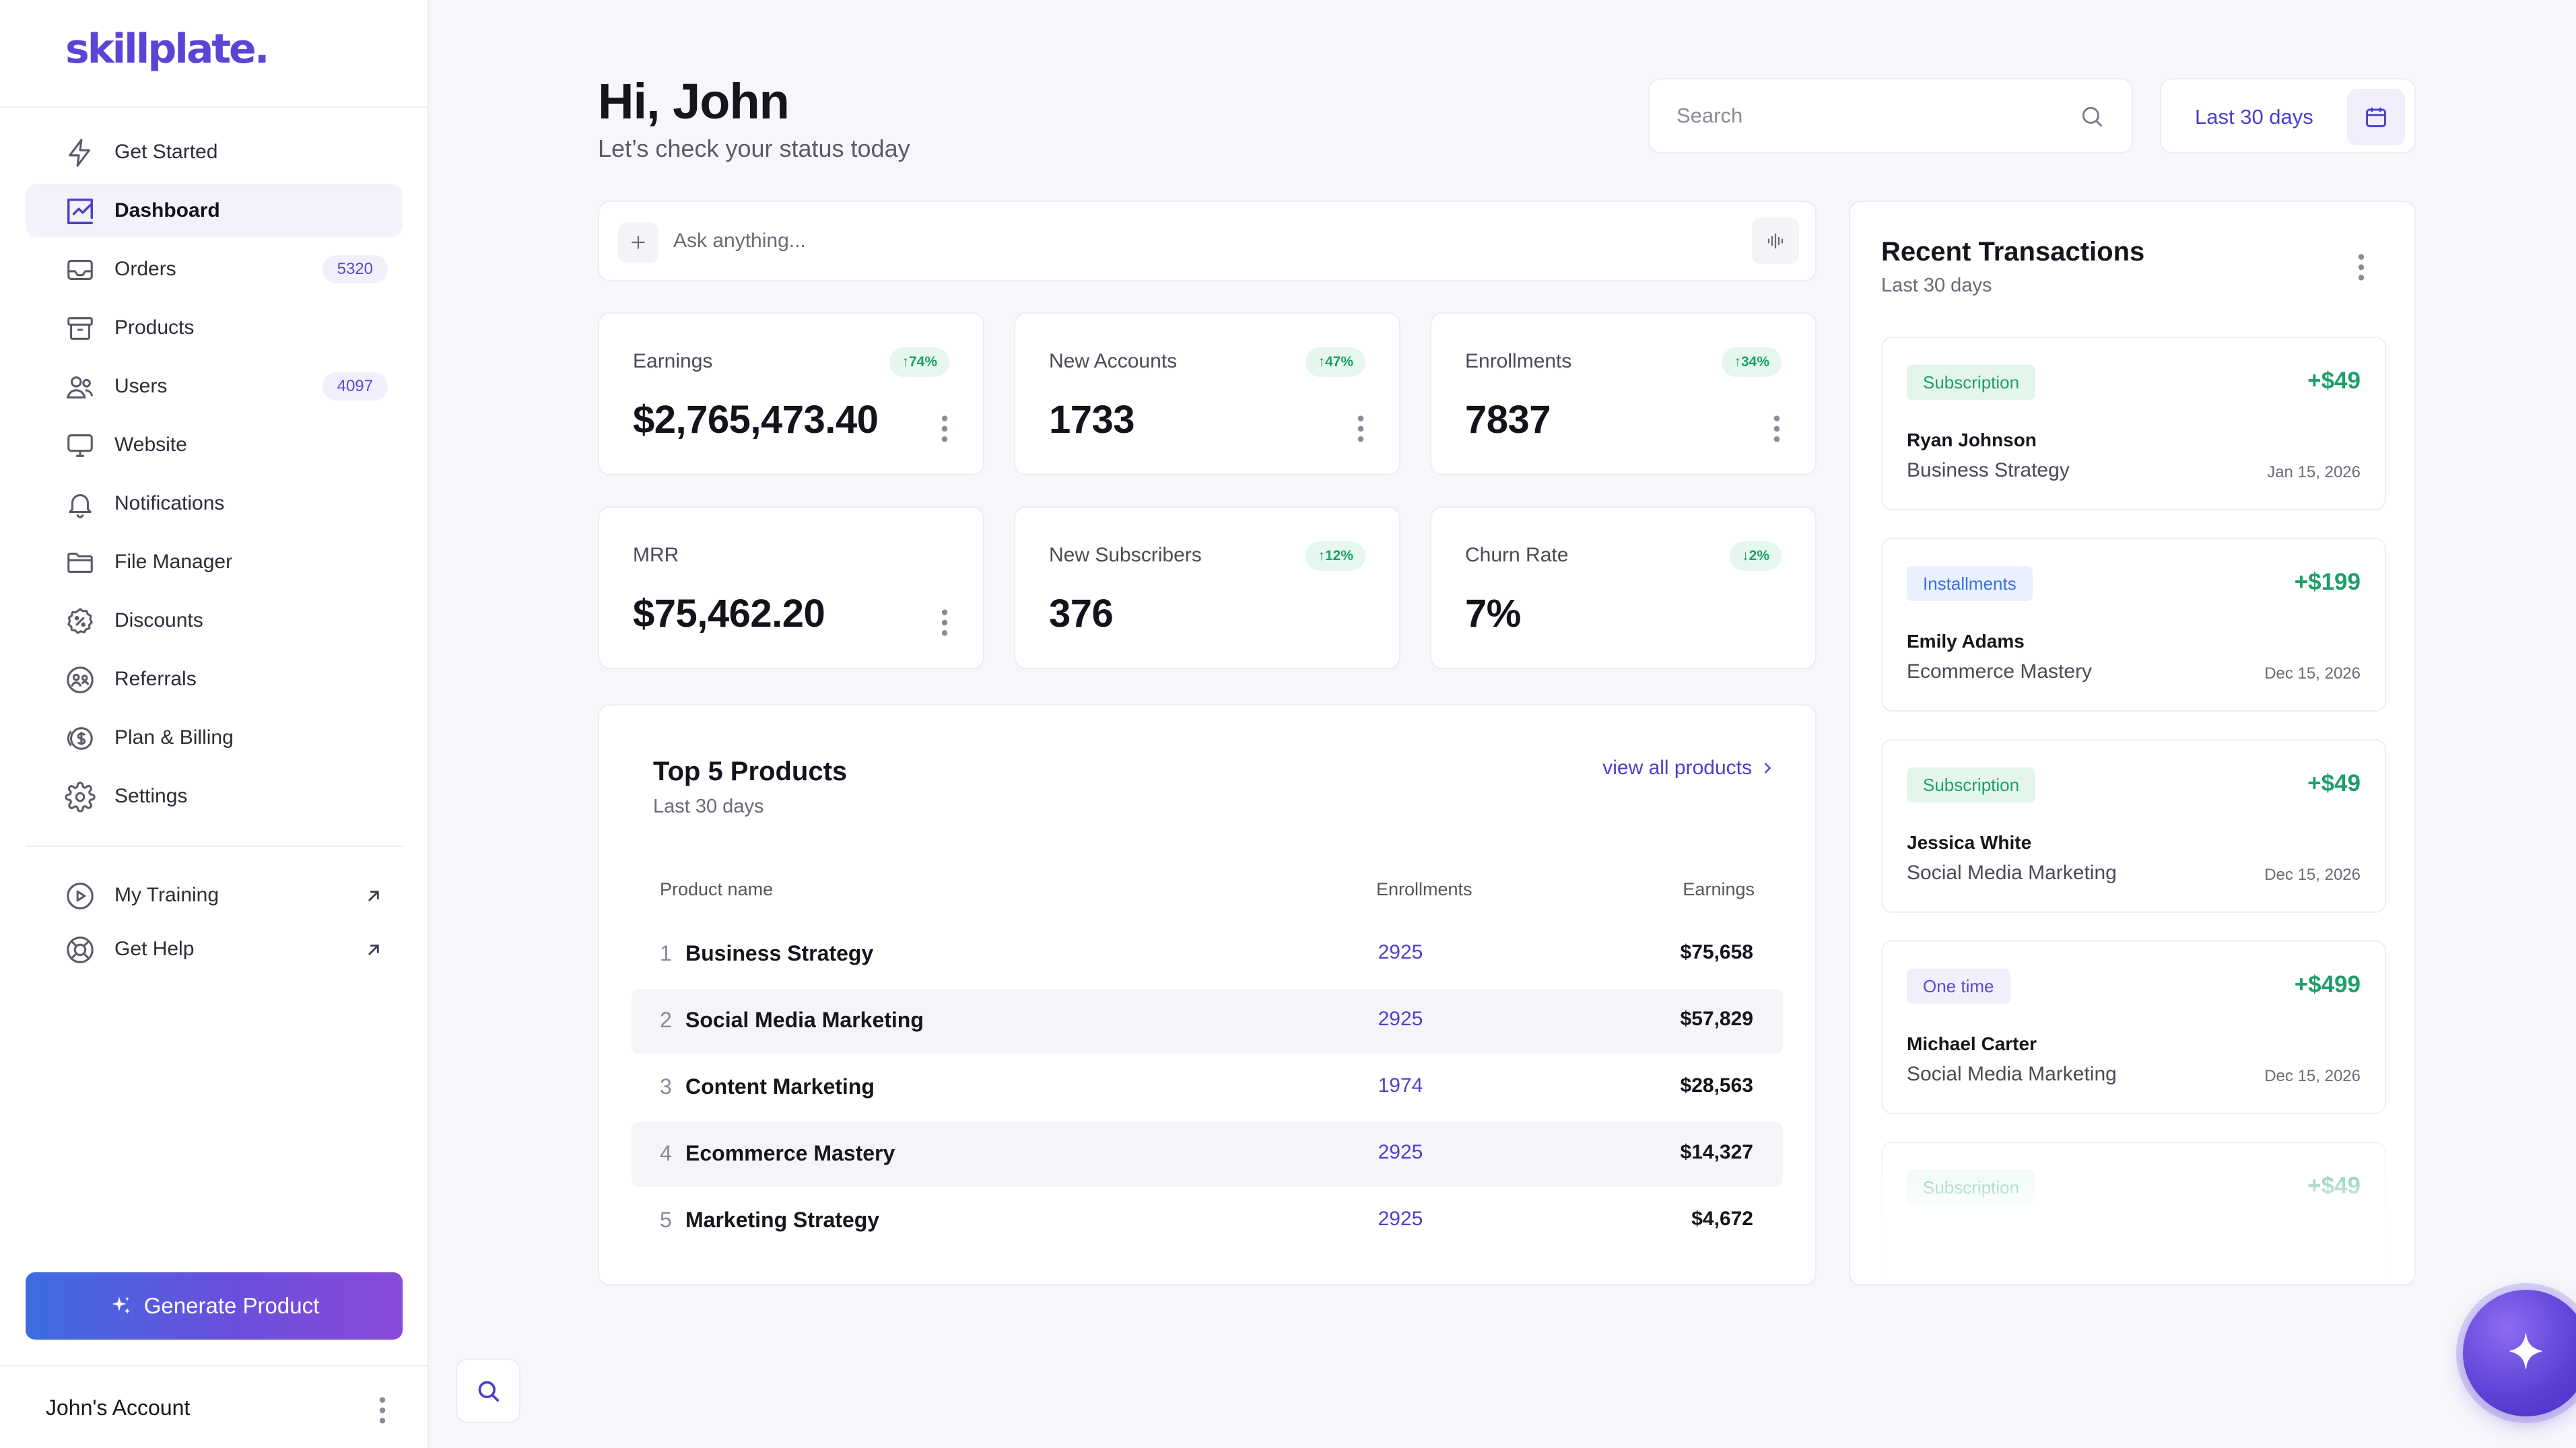 The width and height of the screenshot is (2576, 1448). What do you see at coordinates (80, 328) in the screenshot?
I see `archive-icon` at bounding box center [80, 328].